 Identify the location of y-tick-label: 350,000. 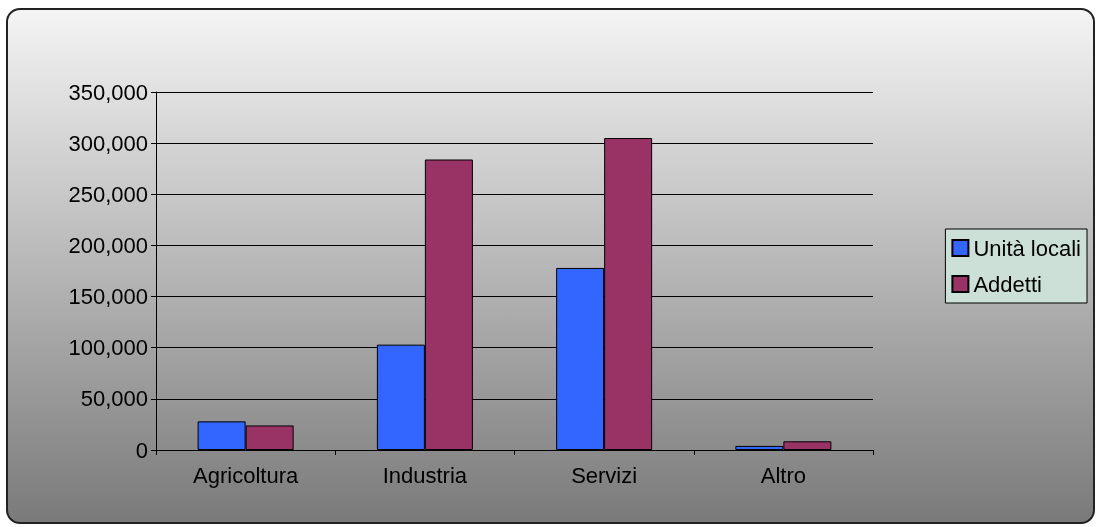
(108, 92).